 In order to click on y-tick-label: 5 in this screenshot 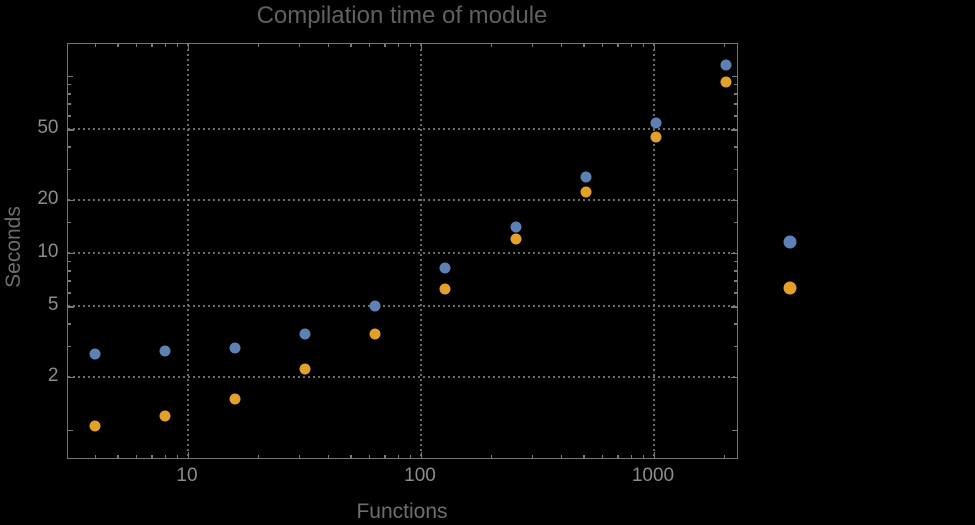, I will do `click(53, 305)`.